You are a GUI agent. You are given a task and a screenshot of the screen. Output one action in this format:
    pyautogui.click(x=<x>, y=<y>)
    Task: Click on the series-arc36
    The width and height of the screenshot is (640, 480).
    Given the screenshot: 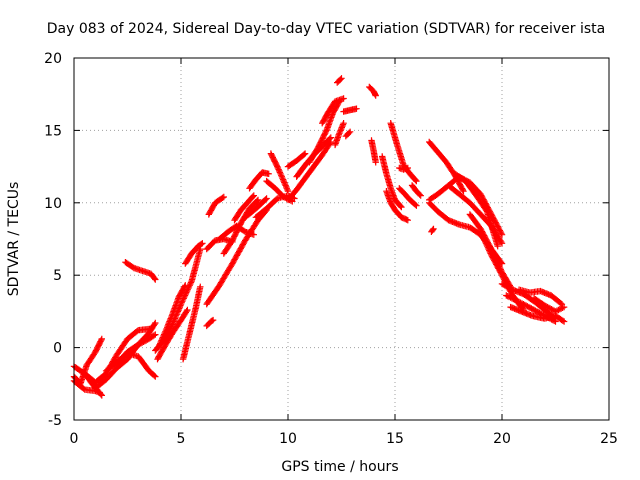 What is the action you would take?
    pyautogui.click(x=373, y=151)
    